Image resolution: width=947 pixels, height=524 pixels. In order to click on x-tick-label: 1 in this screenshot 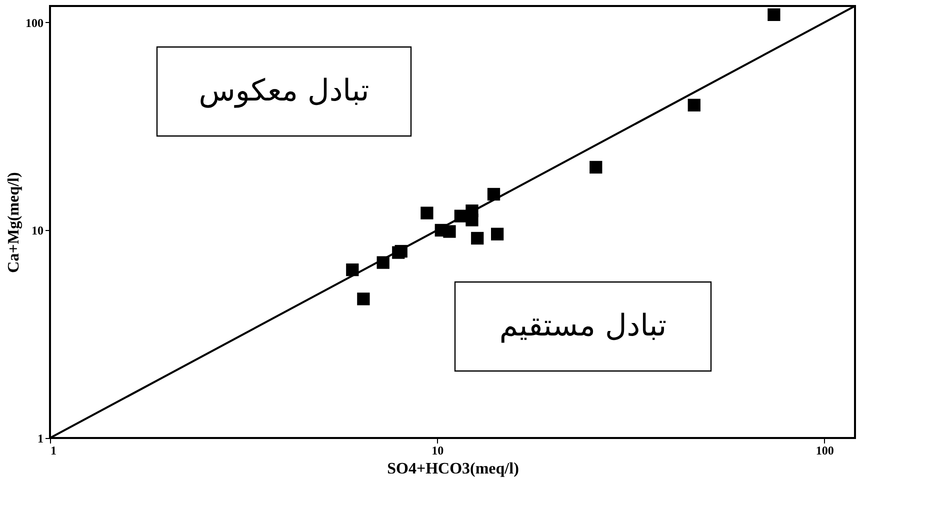, I will do `click(53, 451)`.